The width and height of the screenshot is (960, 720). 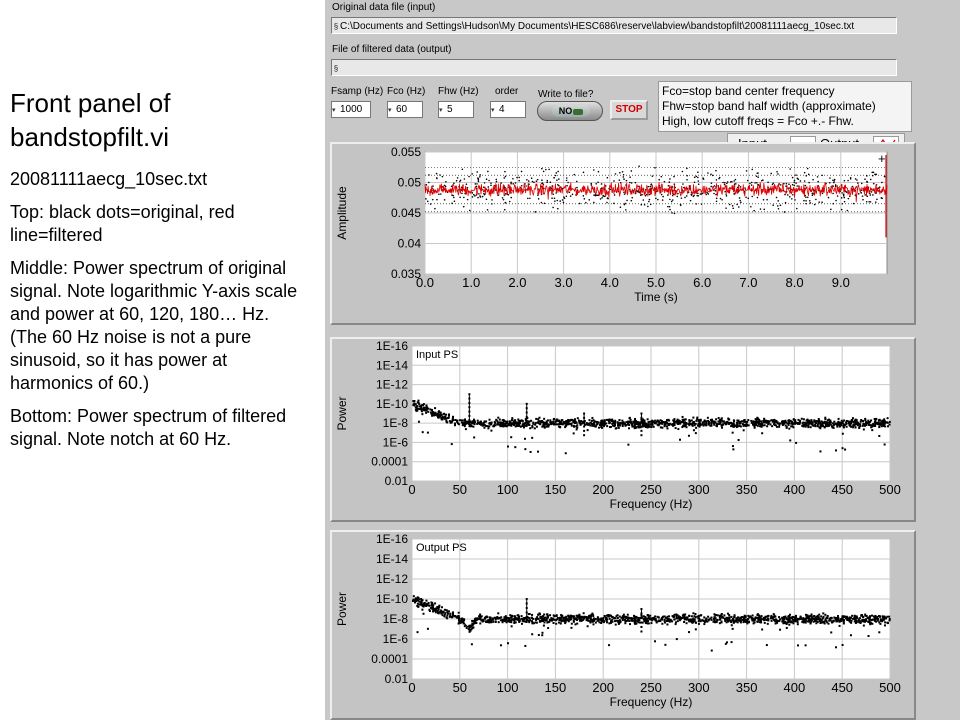 What do you see at coordinates (508, 109) in the screenshot?
I see `order-input: ▾ 4` at bounding box center [508, 109].